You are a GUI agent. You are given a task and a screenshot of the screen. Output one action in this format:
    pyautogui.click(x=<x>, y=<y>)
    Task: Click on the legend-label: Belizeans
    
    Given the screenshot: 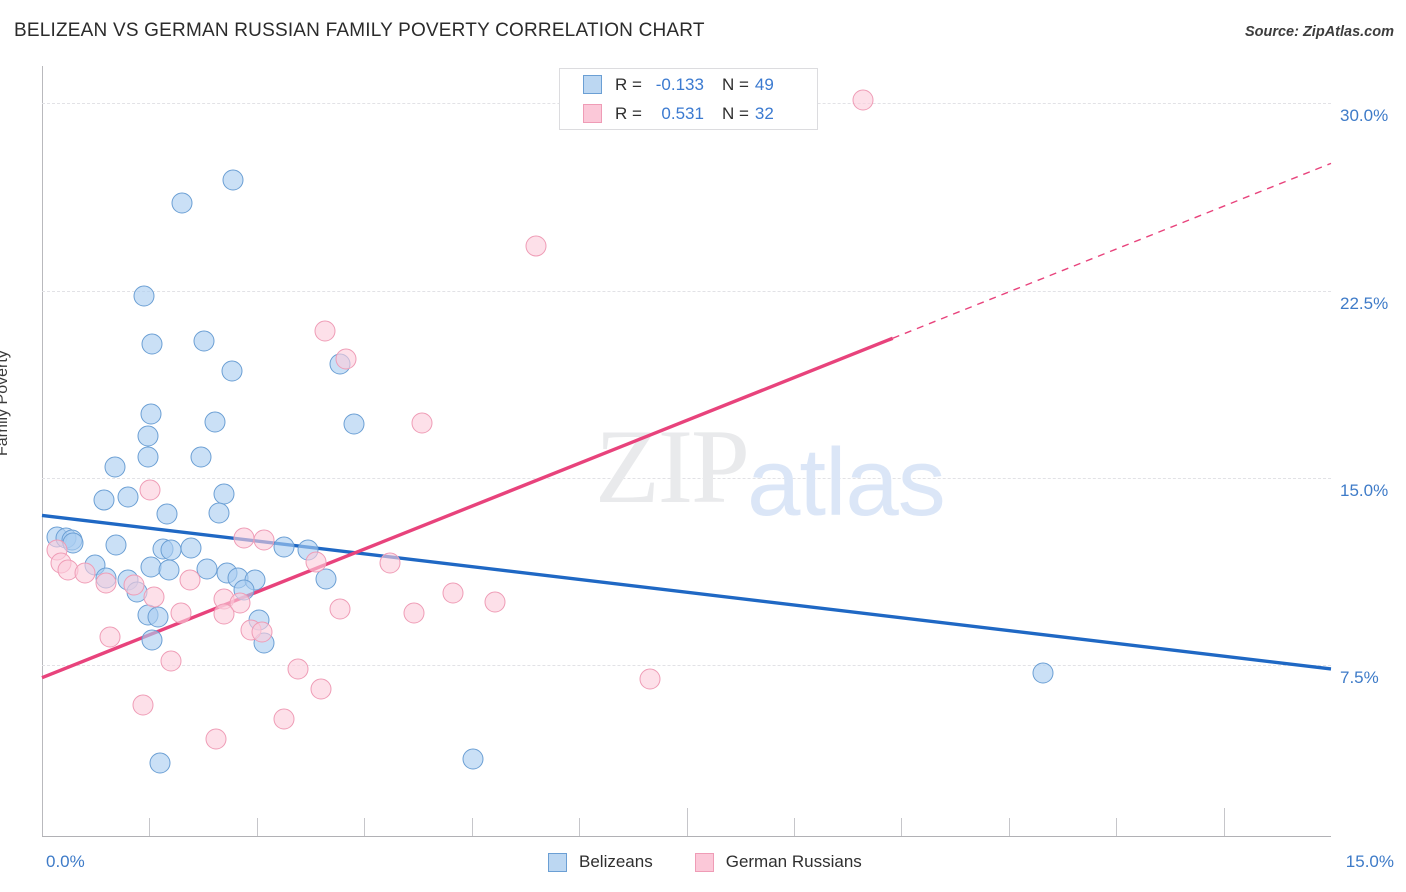 What is the action you would take?
    pyautogui.click(x=616, y=861)
    